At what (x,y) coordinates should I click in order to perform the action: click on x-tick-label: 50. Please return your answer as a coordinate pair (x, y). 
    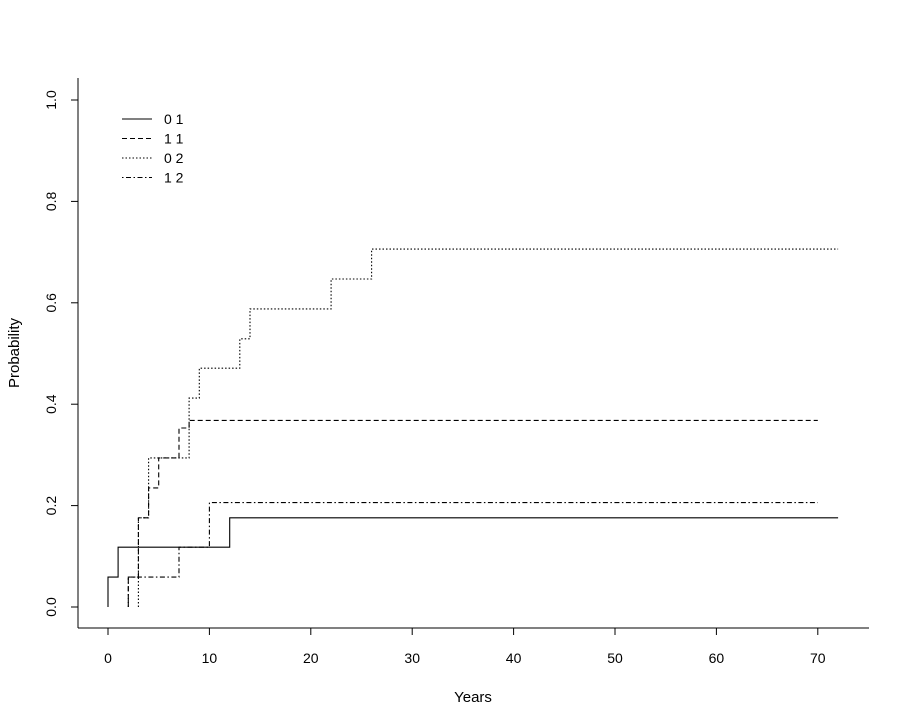
    Looking at the image, I should click on (615, 658).